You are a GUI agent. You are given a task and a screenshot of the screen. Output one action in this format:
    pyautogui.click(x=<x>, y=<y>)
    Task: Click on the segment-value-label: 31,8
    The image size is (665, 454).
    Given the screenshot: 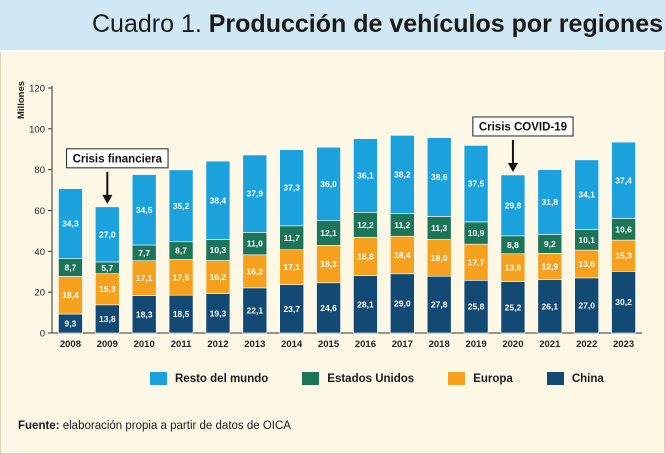 What is the action you would take?
    pyautogui.click(x=550, y=202)
    